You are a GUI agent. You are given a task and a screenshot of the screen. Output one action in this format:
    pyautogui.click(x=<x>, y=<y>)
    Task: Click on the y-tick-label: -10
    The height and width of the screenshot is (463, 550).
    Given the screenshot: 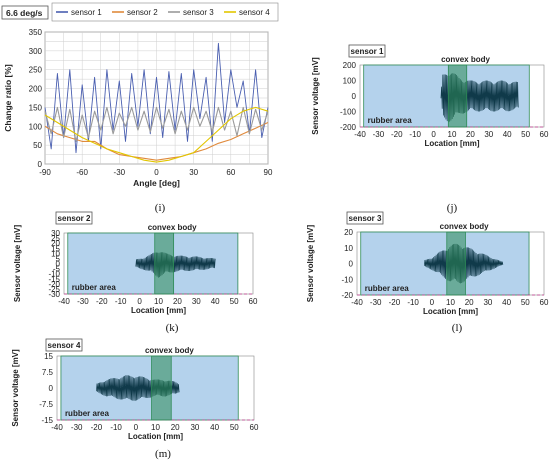 What is the action you would take?
    pyautogui.click(x=54, y=274)
    